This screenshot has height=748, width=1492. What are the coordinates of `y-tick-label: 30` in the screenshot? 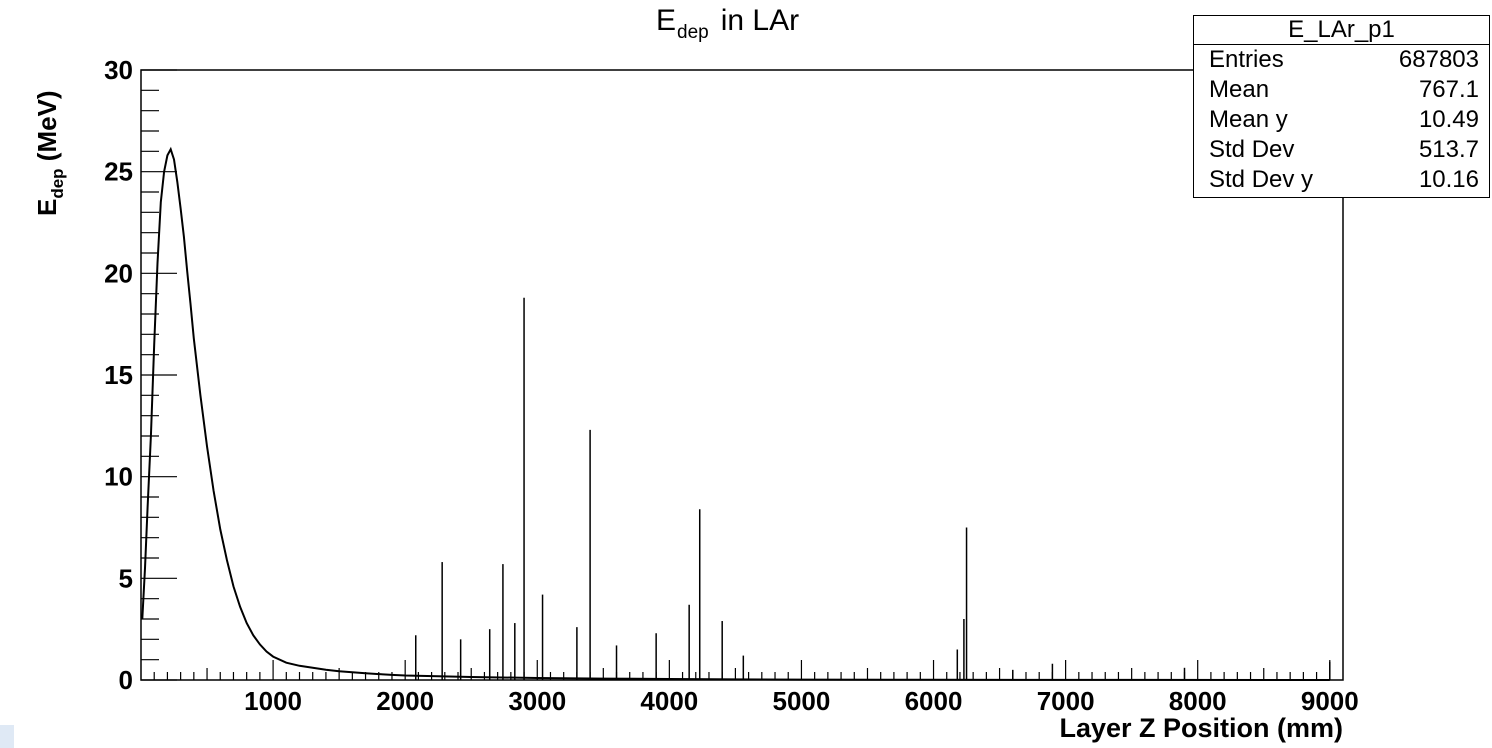 It's located at (118, 70).